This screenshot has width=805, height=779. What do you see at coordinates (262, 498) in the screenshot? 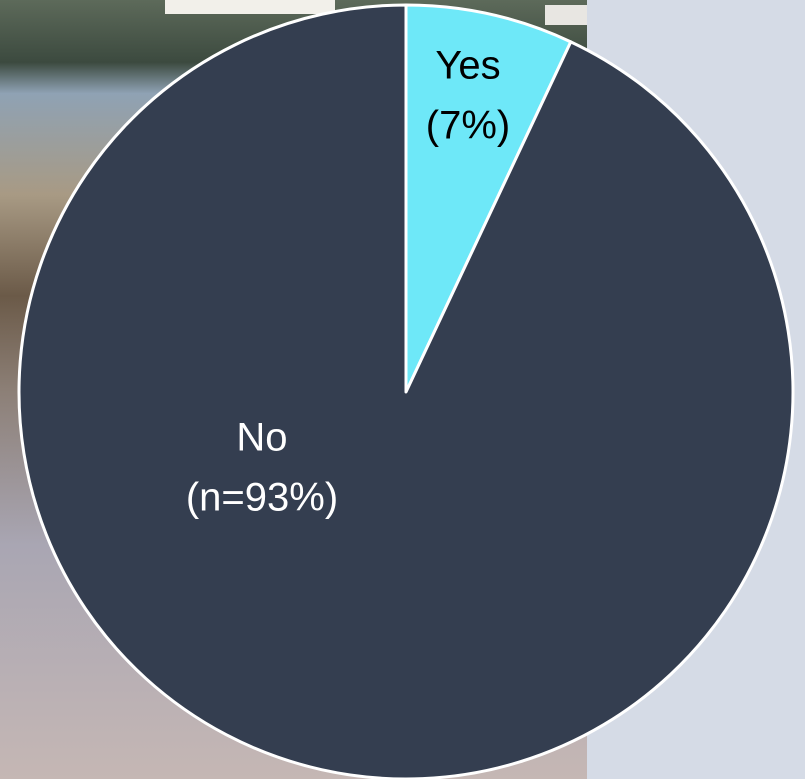
I see `slice-value-label: (n=93%)` at bounding box center [262, 498].